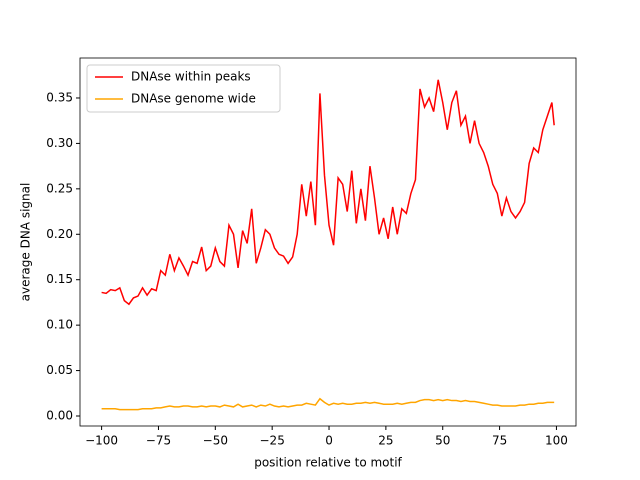 The width and height of the screenshot is (640, 480). Describe the element at coordinates (215, 441) in the screenshot. I see `x-tick-label: −50` at that location.